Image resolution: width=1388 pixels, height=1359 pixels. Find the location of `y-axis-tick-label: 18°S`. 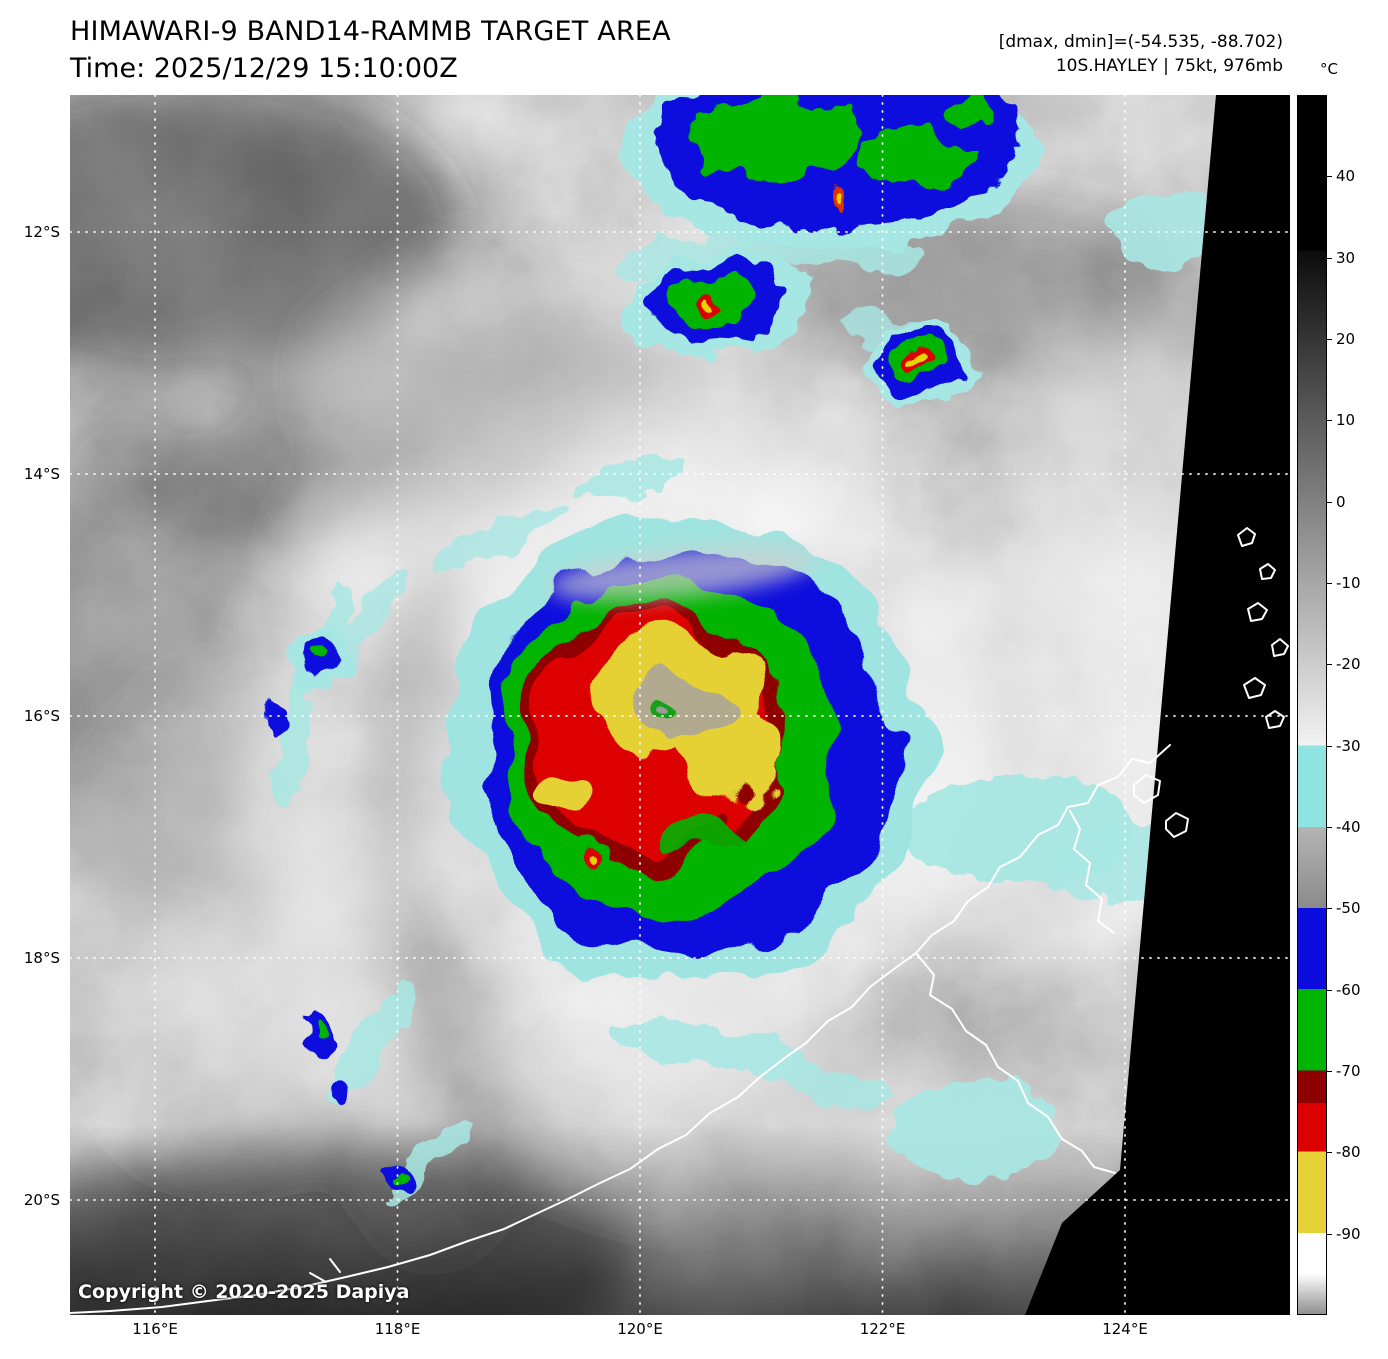

y-axis-tick-label: 18°S is located at coordinates (41, 958).